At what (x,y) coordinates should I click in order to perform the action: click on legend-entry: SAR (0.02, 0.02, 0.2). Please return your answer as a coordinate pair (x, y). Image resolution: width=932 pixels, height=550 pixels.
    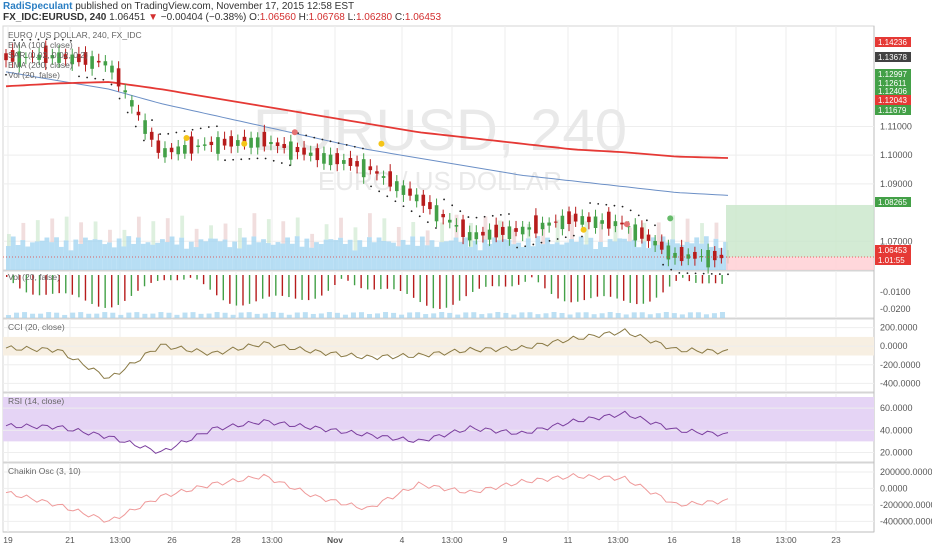
    Looking at the image, I should click on (48, 55).